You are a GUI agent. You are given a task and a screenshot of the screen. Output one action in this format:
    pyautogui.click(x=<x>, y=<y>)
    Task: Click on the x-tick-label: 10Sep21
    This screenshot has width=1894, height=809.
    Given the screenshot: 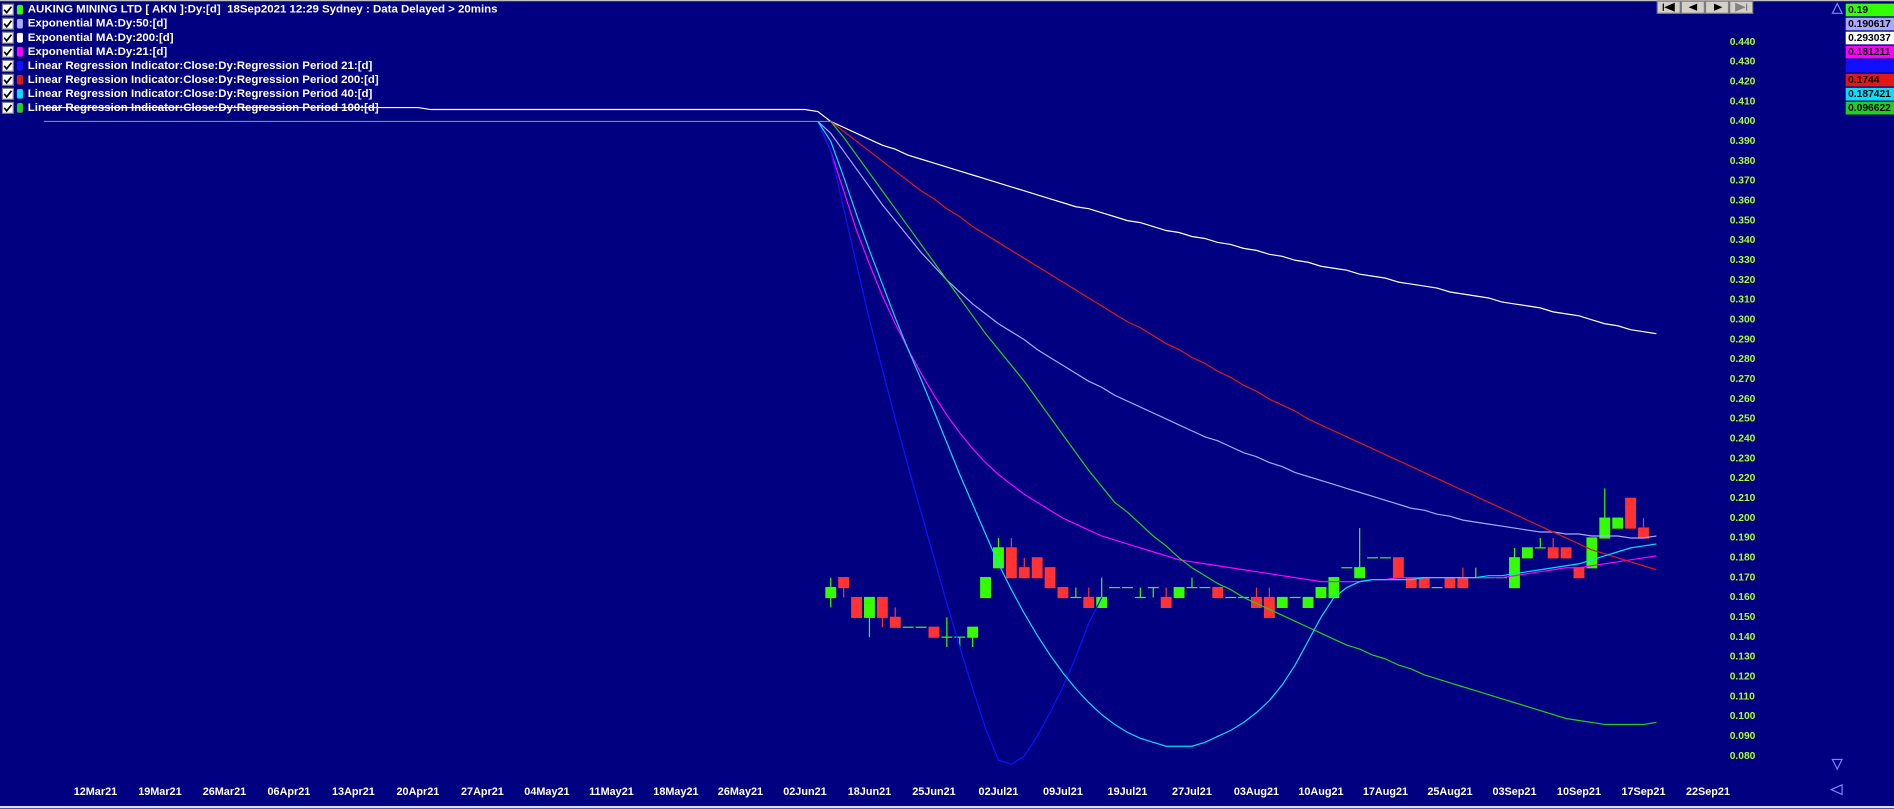 What is the action you would take?
    pyautogui.click(x=1579, y=792)
    